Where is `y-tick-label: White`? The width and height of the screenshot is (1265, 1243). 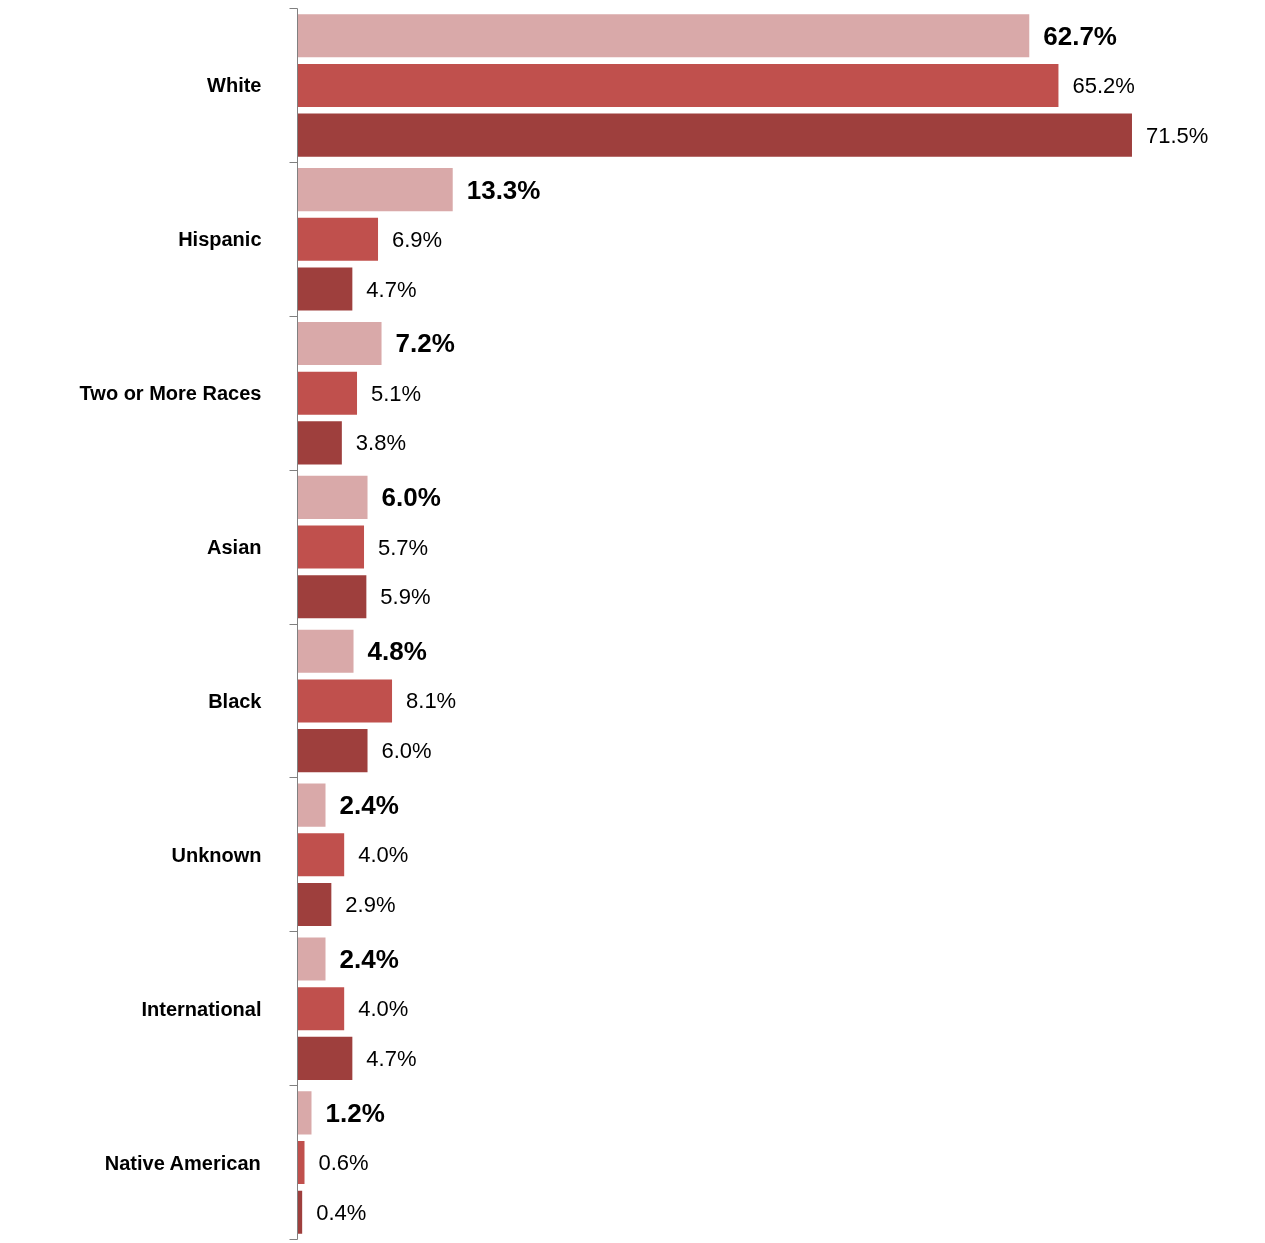
y-tick-label: White is located at coordinates (234, 85).